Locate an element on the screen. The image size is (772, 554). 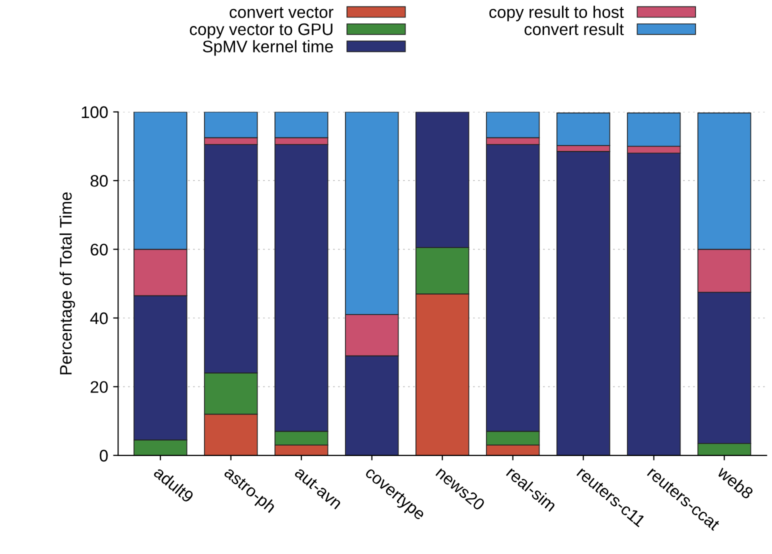
y-tick-label: 0 is located at coordinates (104, 456).